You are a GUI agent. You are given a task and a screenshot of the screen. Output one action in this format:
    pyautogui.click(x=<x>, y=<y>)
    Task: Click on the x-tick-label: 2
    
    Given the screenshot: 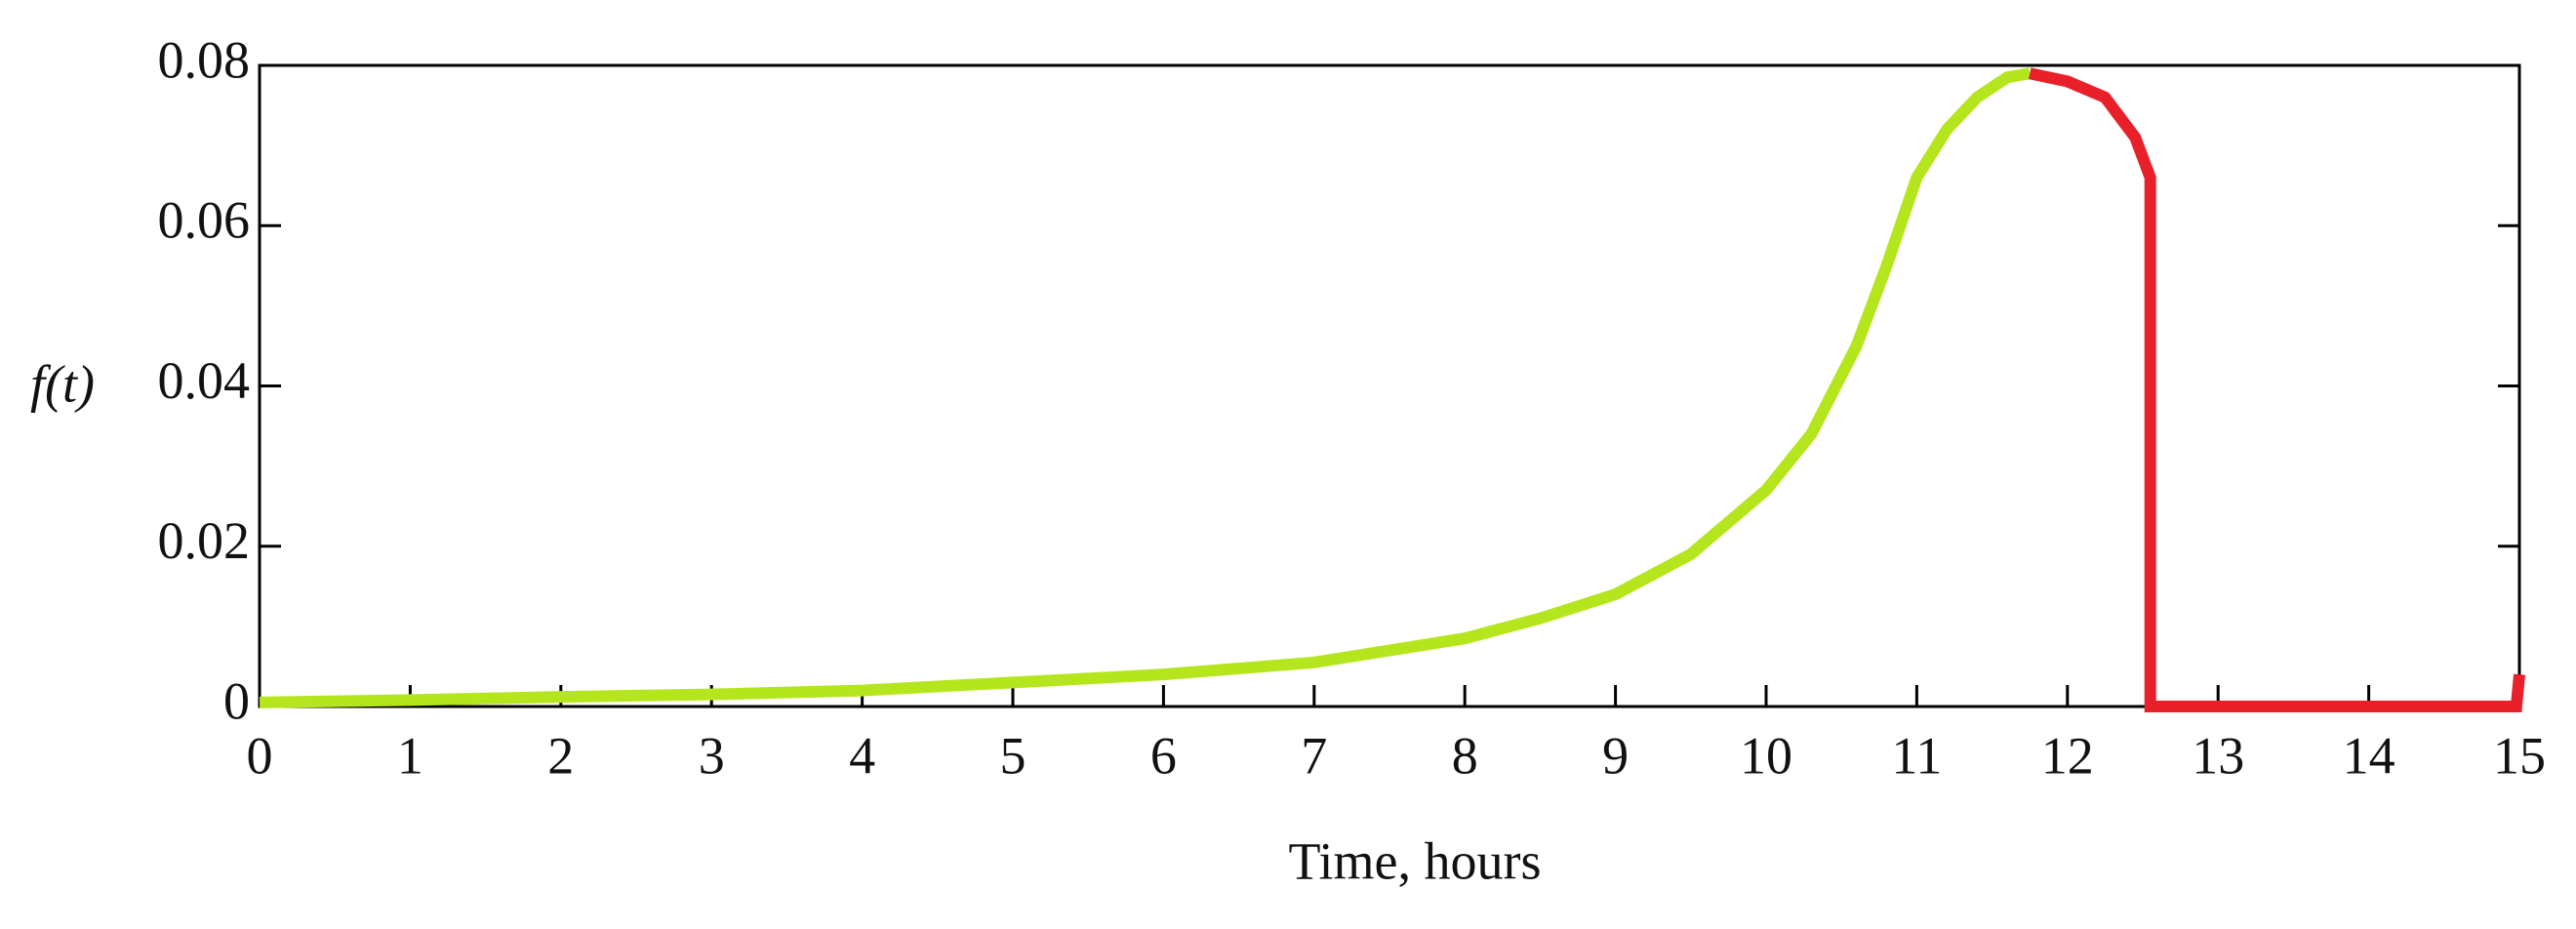 What is the action you would take?
    pyautogui.click(x=560, y=755)
    